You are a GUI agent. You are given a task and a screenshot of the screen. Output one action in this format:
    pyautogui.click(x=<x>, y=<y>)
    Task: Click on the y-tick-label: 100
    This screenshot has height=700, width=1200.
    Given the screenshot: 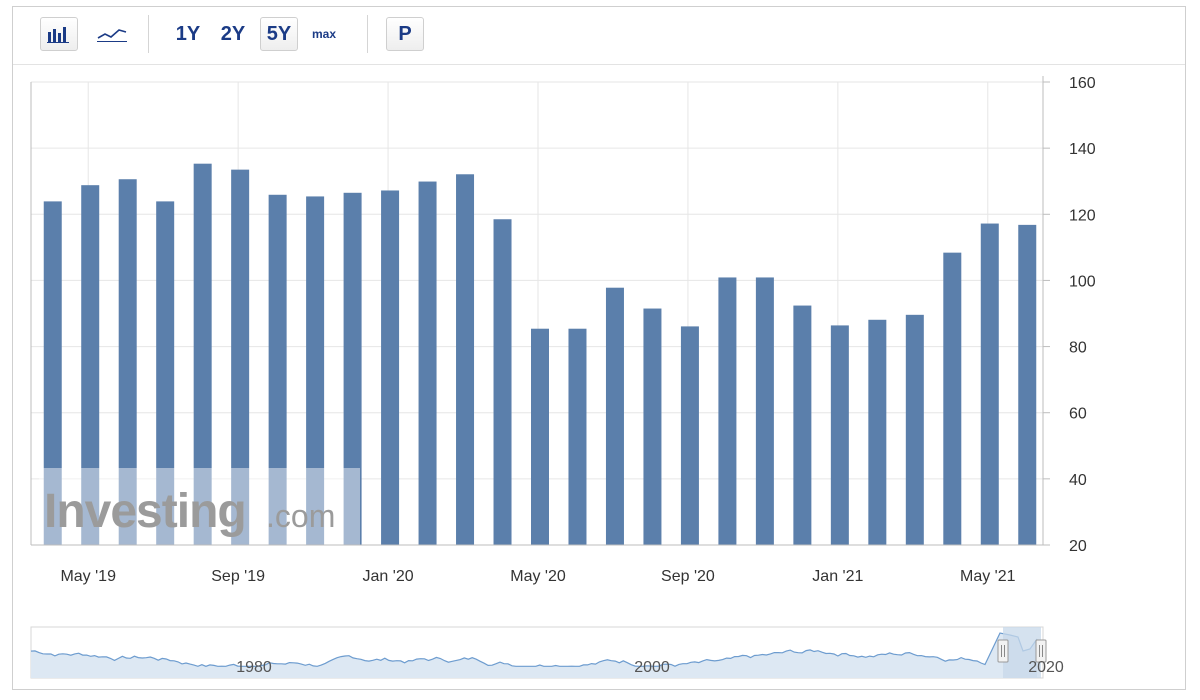 What is the action you would take?
    pyautogui.click(x=1082, y=281)
    